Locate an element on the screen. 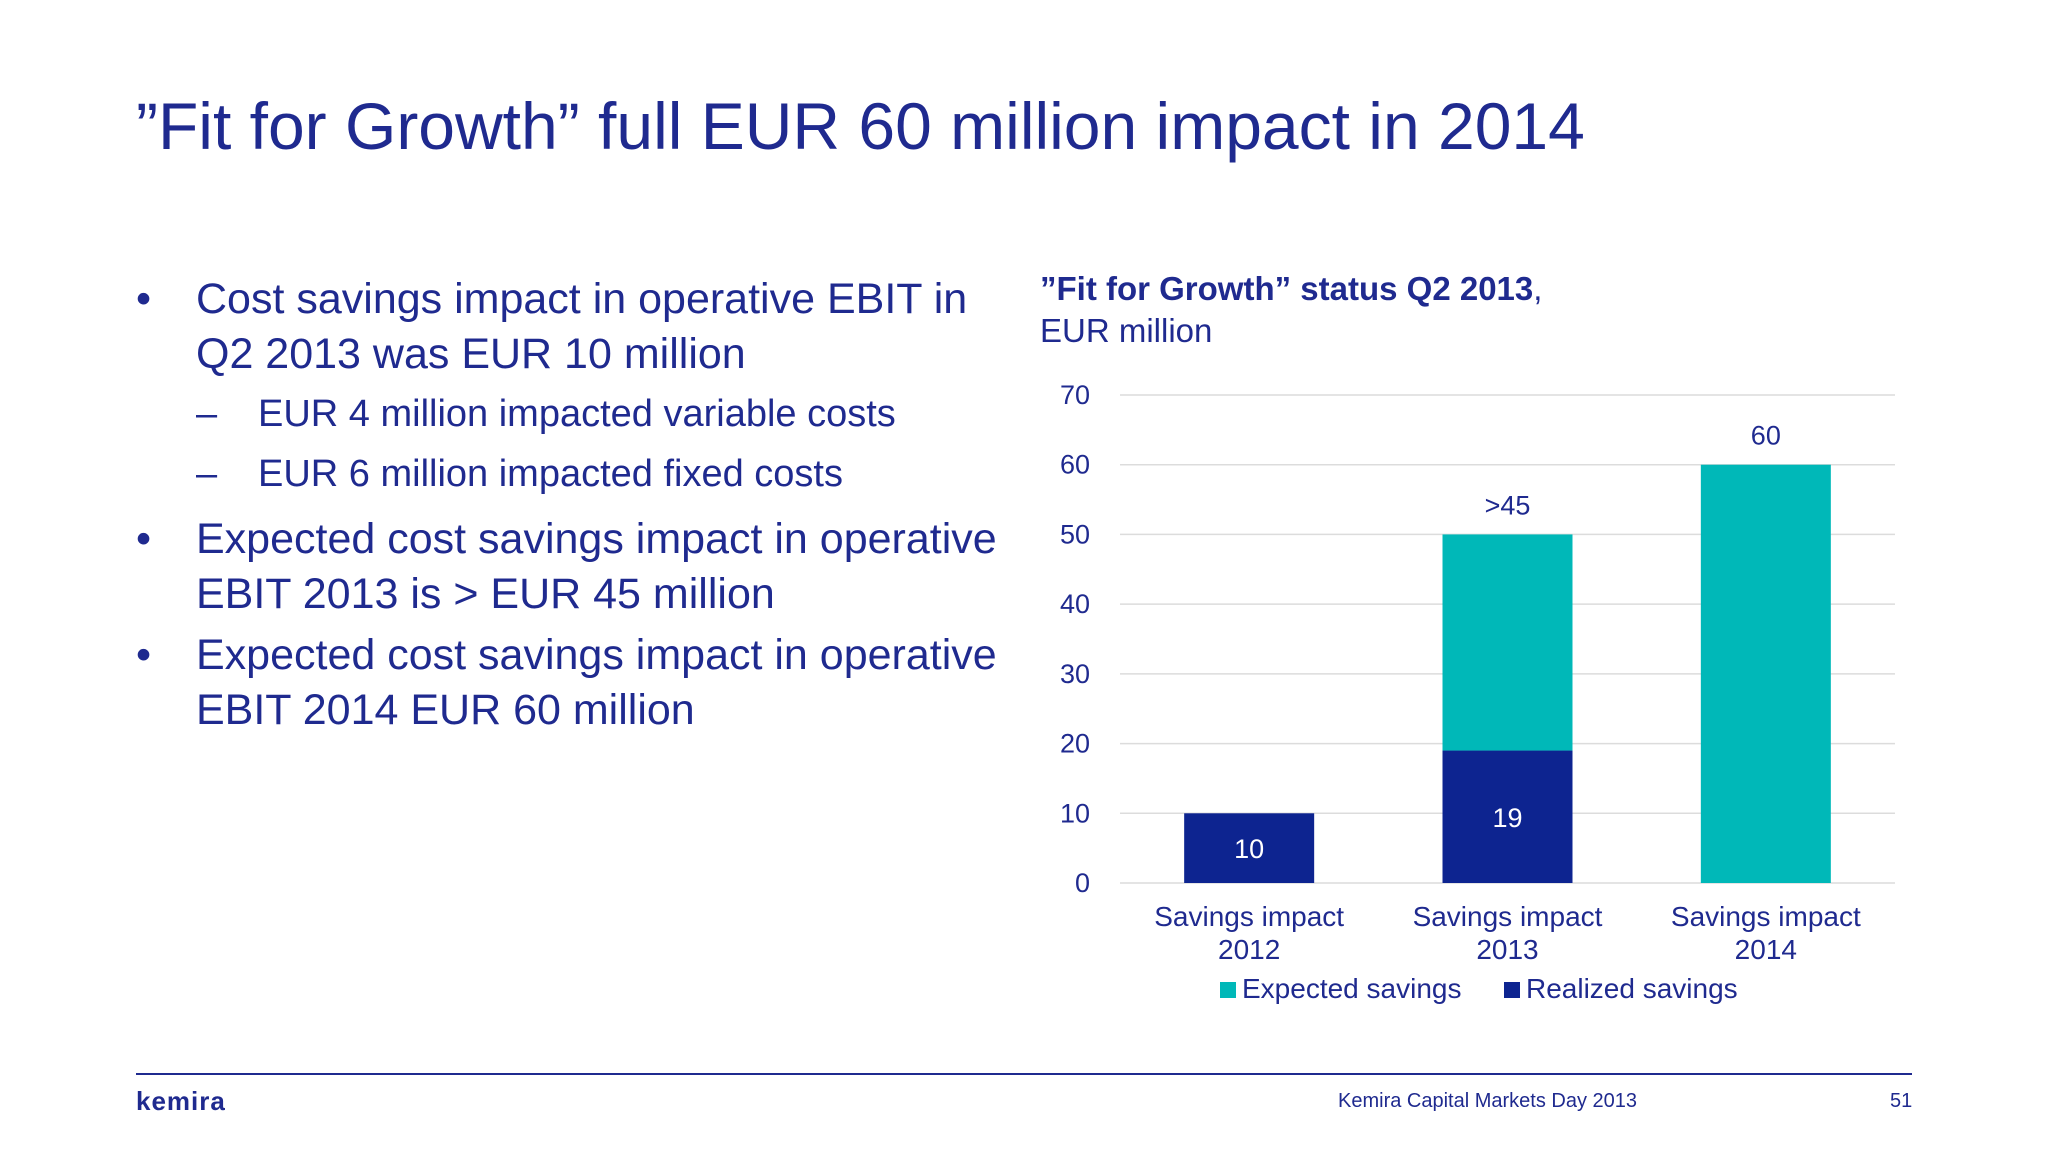 This screenshot has width=2048, height=1152. page-number: 51 is located at coordinates (1901, 1101).